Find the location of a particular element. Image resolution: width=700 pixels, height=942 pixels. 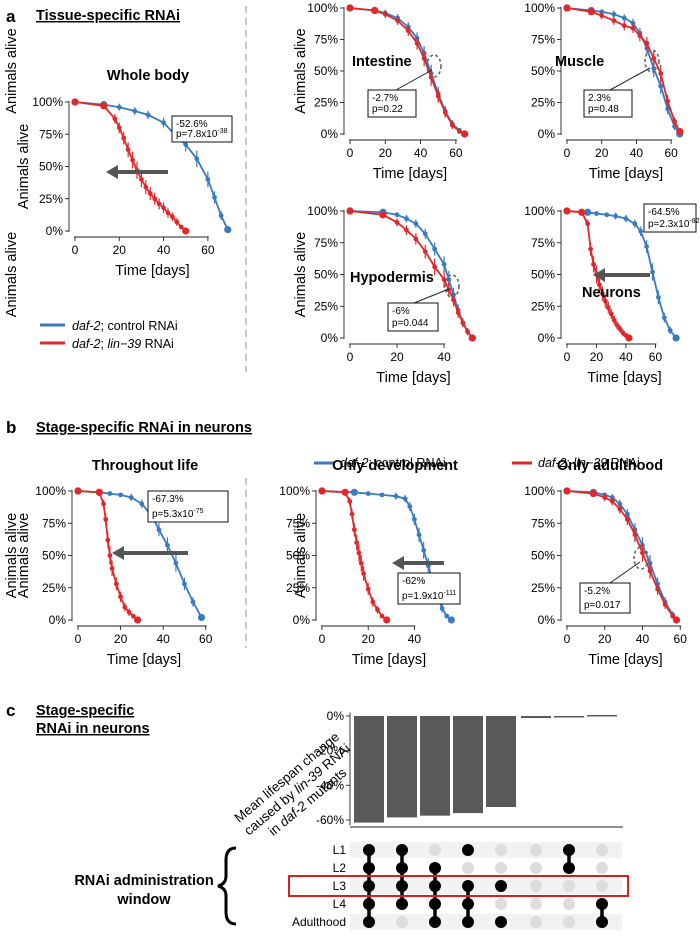

panel-b-heading: Stage-specific RNAi in neurons is located at coordinates (144, 428).